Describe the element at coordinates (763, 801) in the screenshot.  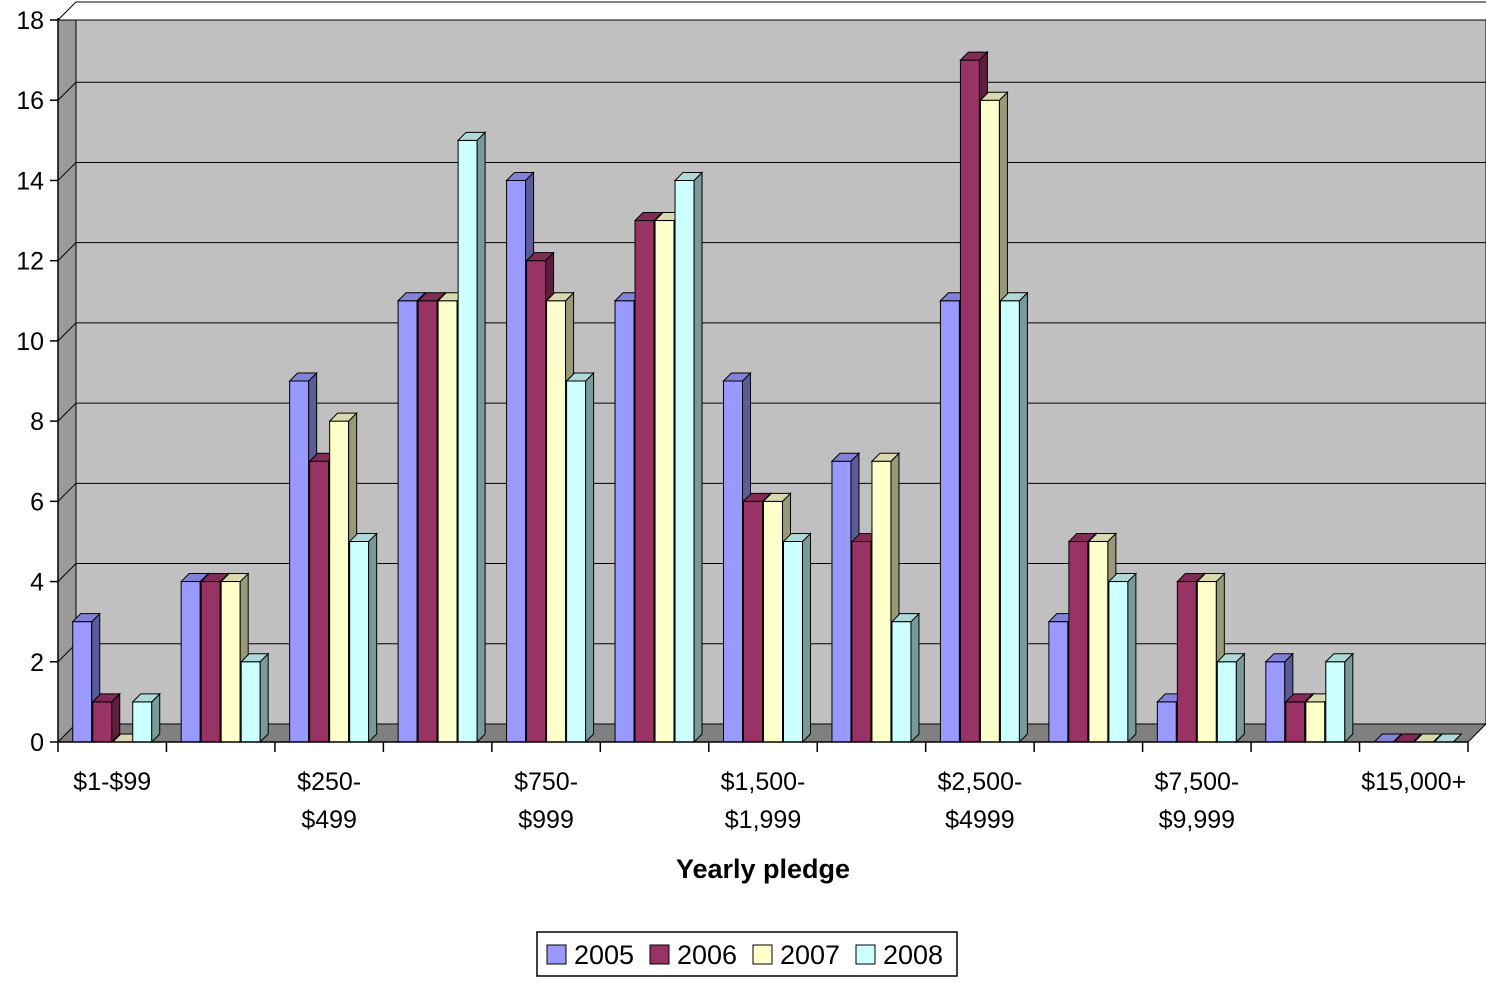
I see `x-tick-label: $1,500- $1,999` at that location.